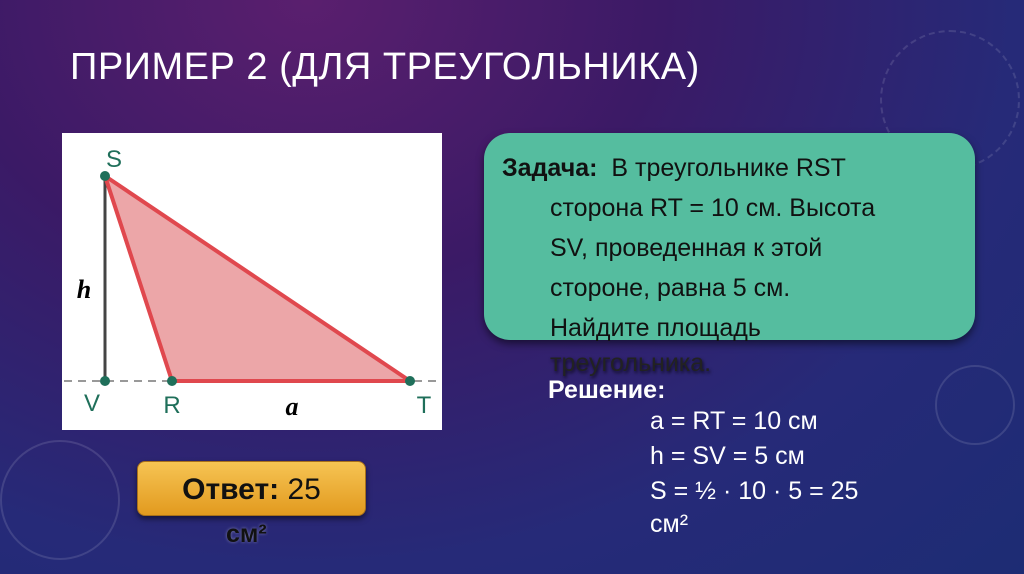  Describe the element at coordinates (670, 288) in the screenshot. I see `task-line: стороне, равна 5 см.` at that location.